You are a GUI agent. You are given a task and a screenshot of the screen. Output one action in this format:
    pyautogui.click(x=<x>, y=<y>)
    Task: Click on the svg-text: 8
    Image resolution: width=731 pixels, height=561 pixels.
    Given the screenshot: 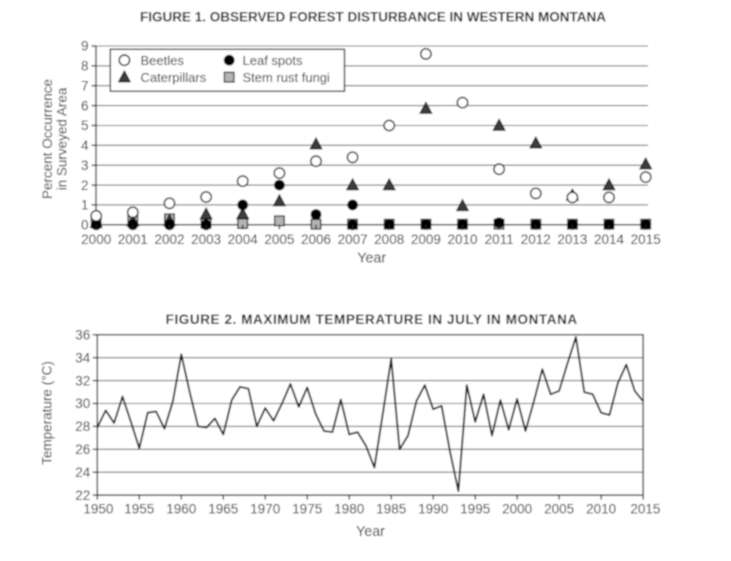 What is the action you would take?
    pyautogui.click(x=85, y=66)
    